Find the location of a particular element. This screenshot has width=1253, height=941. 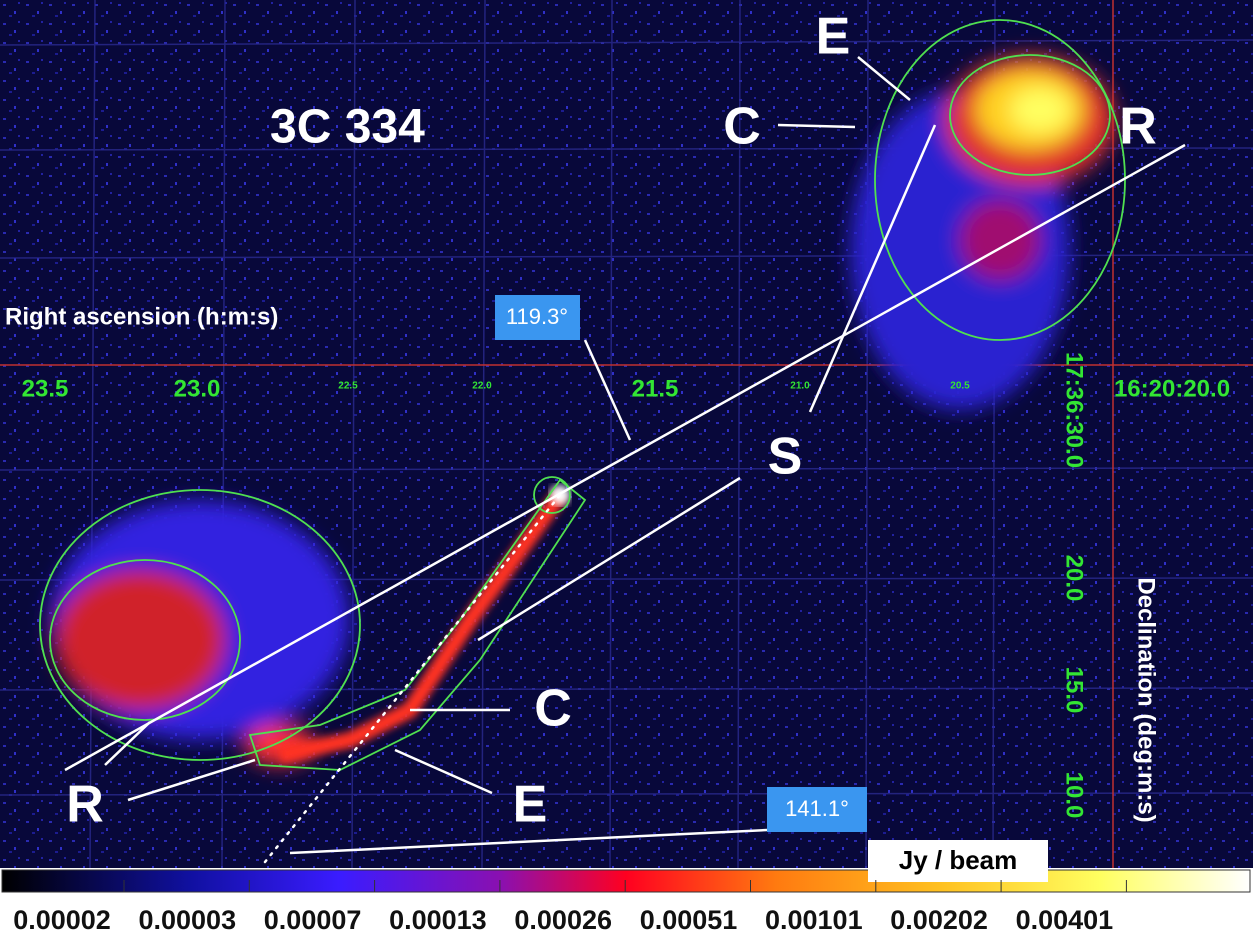

colorbar-tick-label: 0.00026 is located at coordinates (563, 920).